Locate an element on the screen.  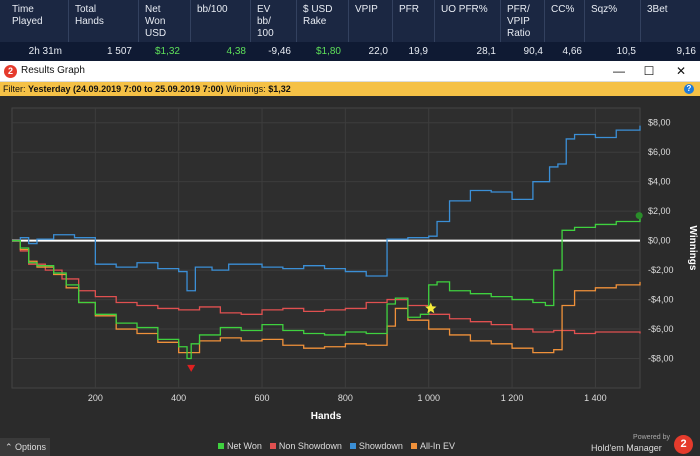
x-tick-label: 1 200 is located at coordinates (512, 398).